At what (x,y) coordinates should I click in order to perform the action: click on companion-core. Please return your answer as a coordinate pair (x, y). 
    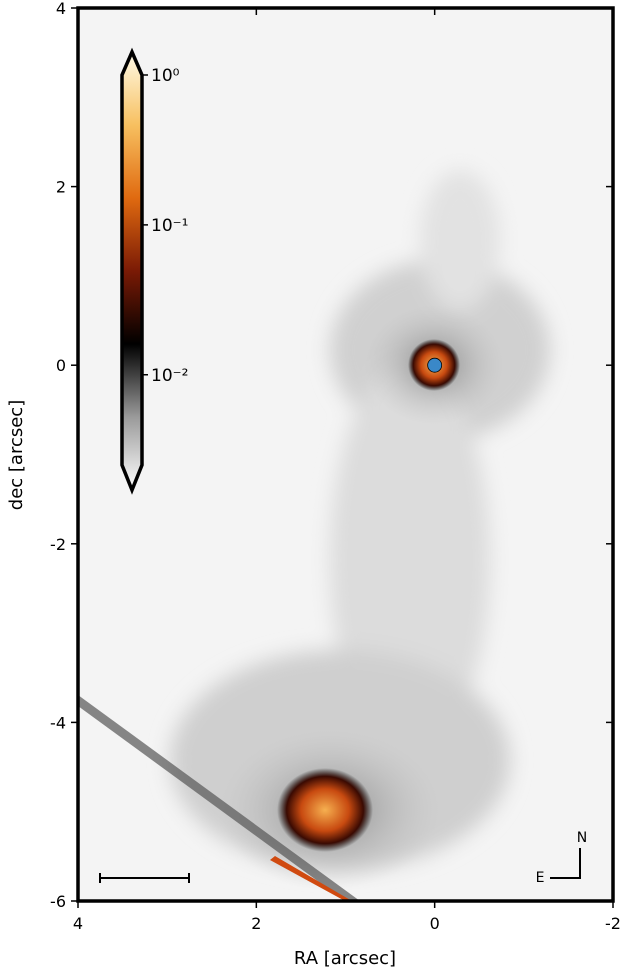
    Looking at the image, I should click on (325, 810).